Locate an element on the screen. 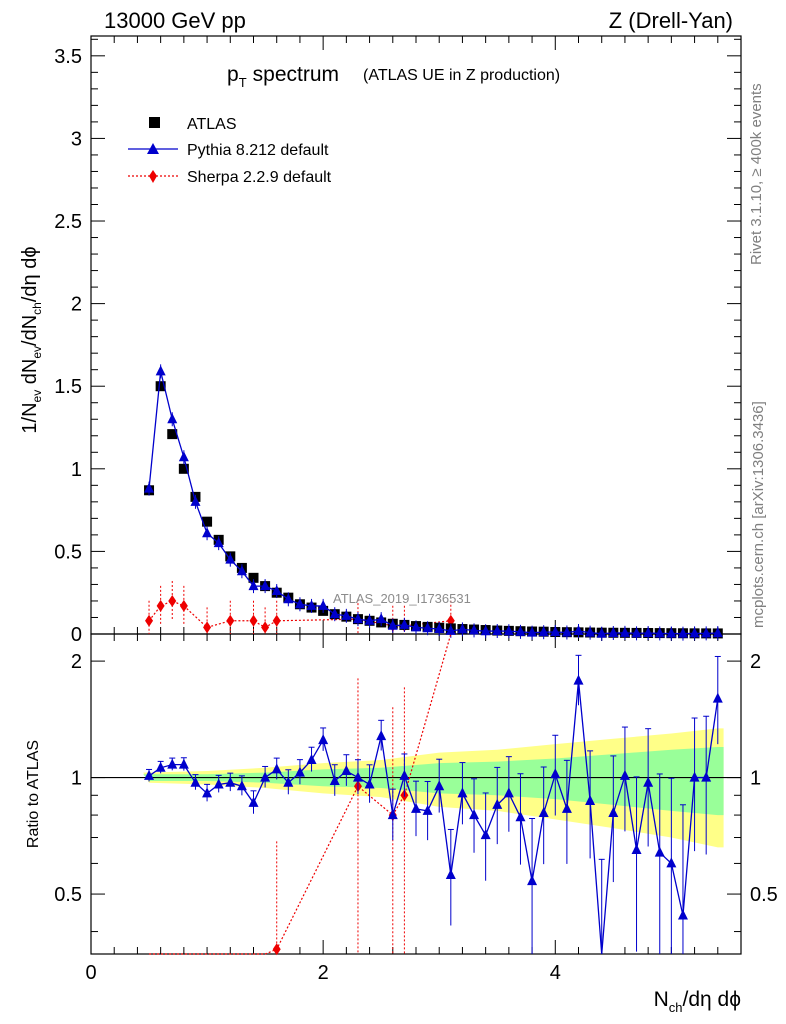 The image size is (786, 1024). y-tick-label: 3.5 is located at coordinates (68, 57).